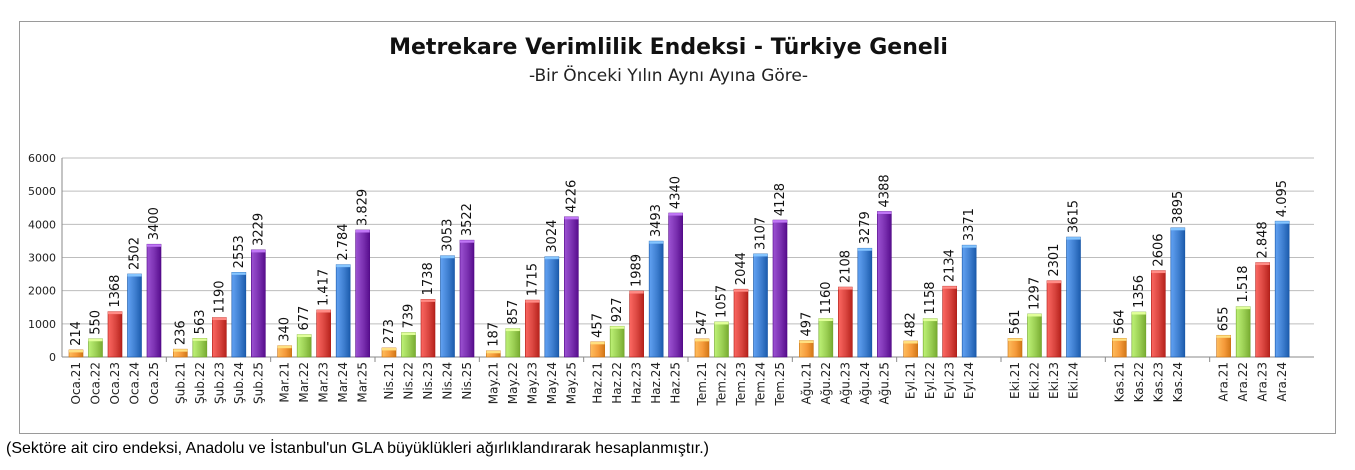  What do you see at coordinates (884, 383) in the screenshot?
I see `x-tick-label: Ağu.25` at bounding box center [884, 383].